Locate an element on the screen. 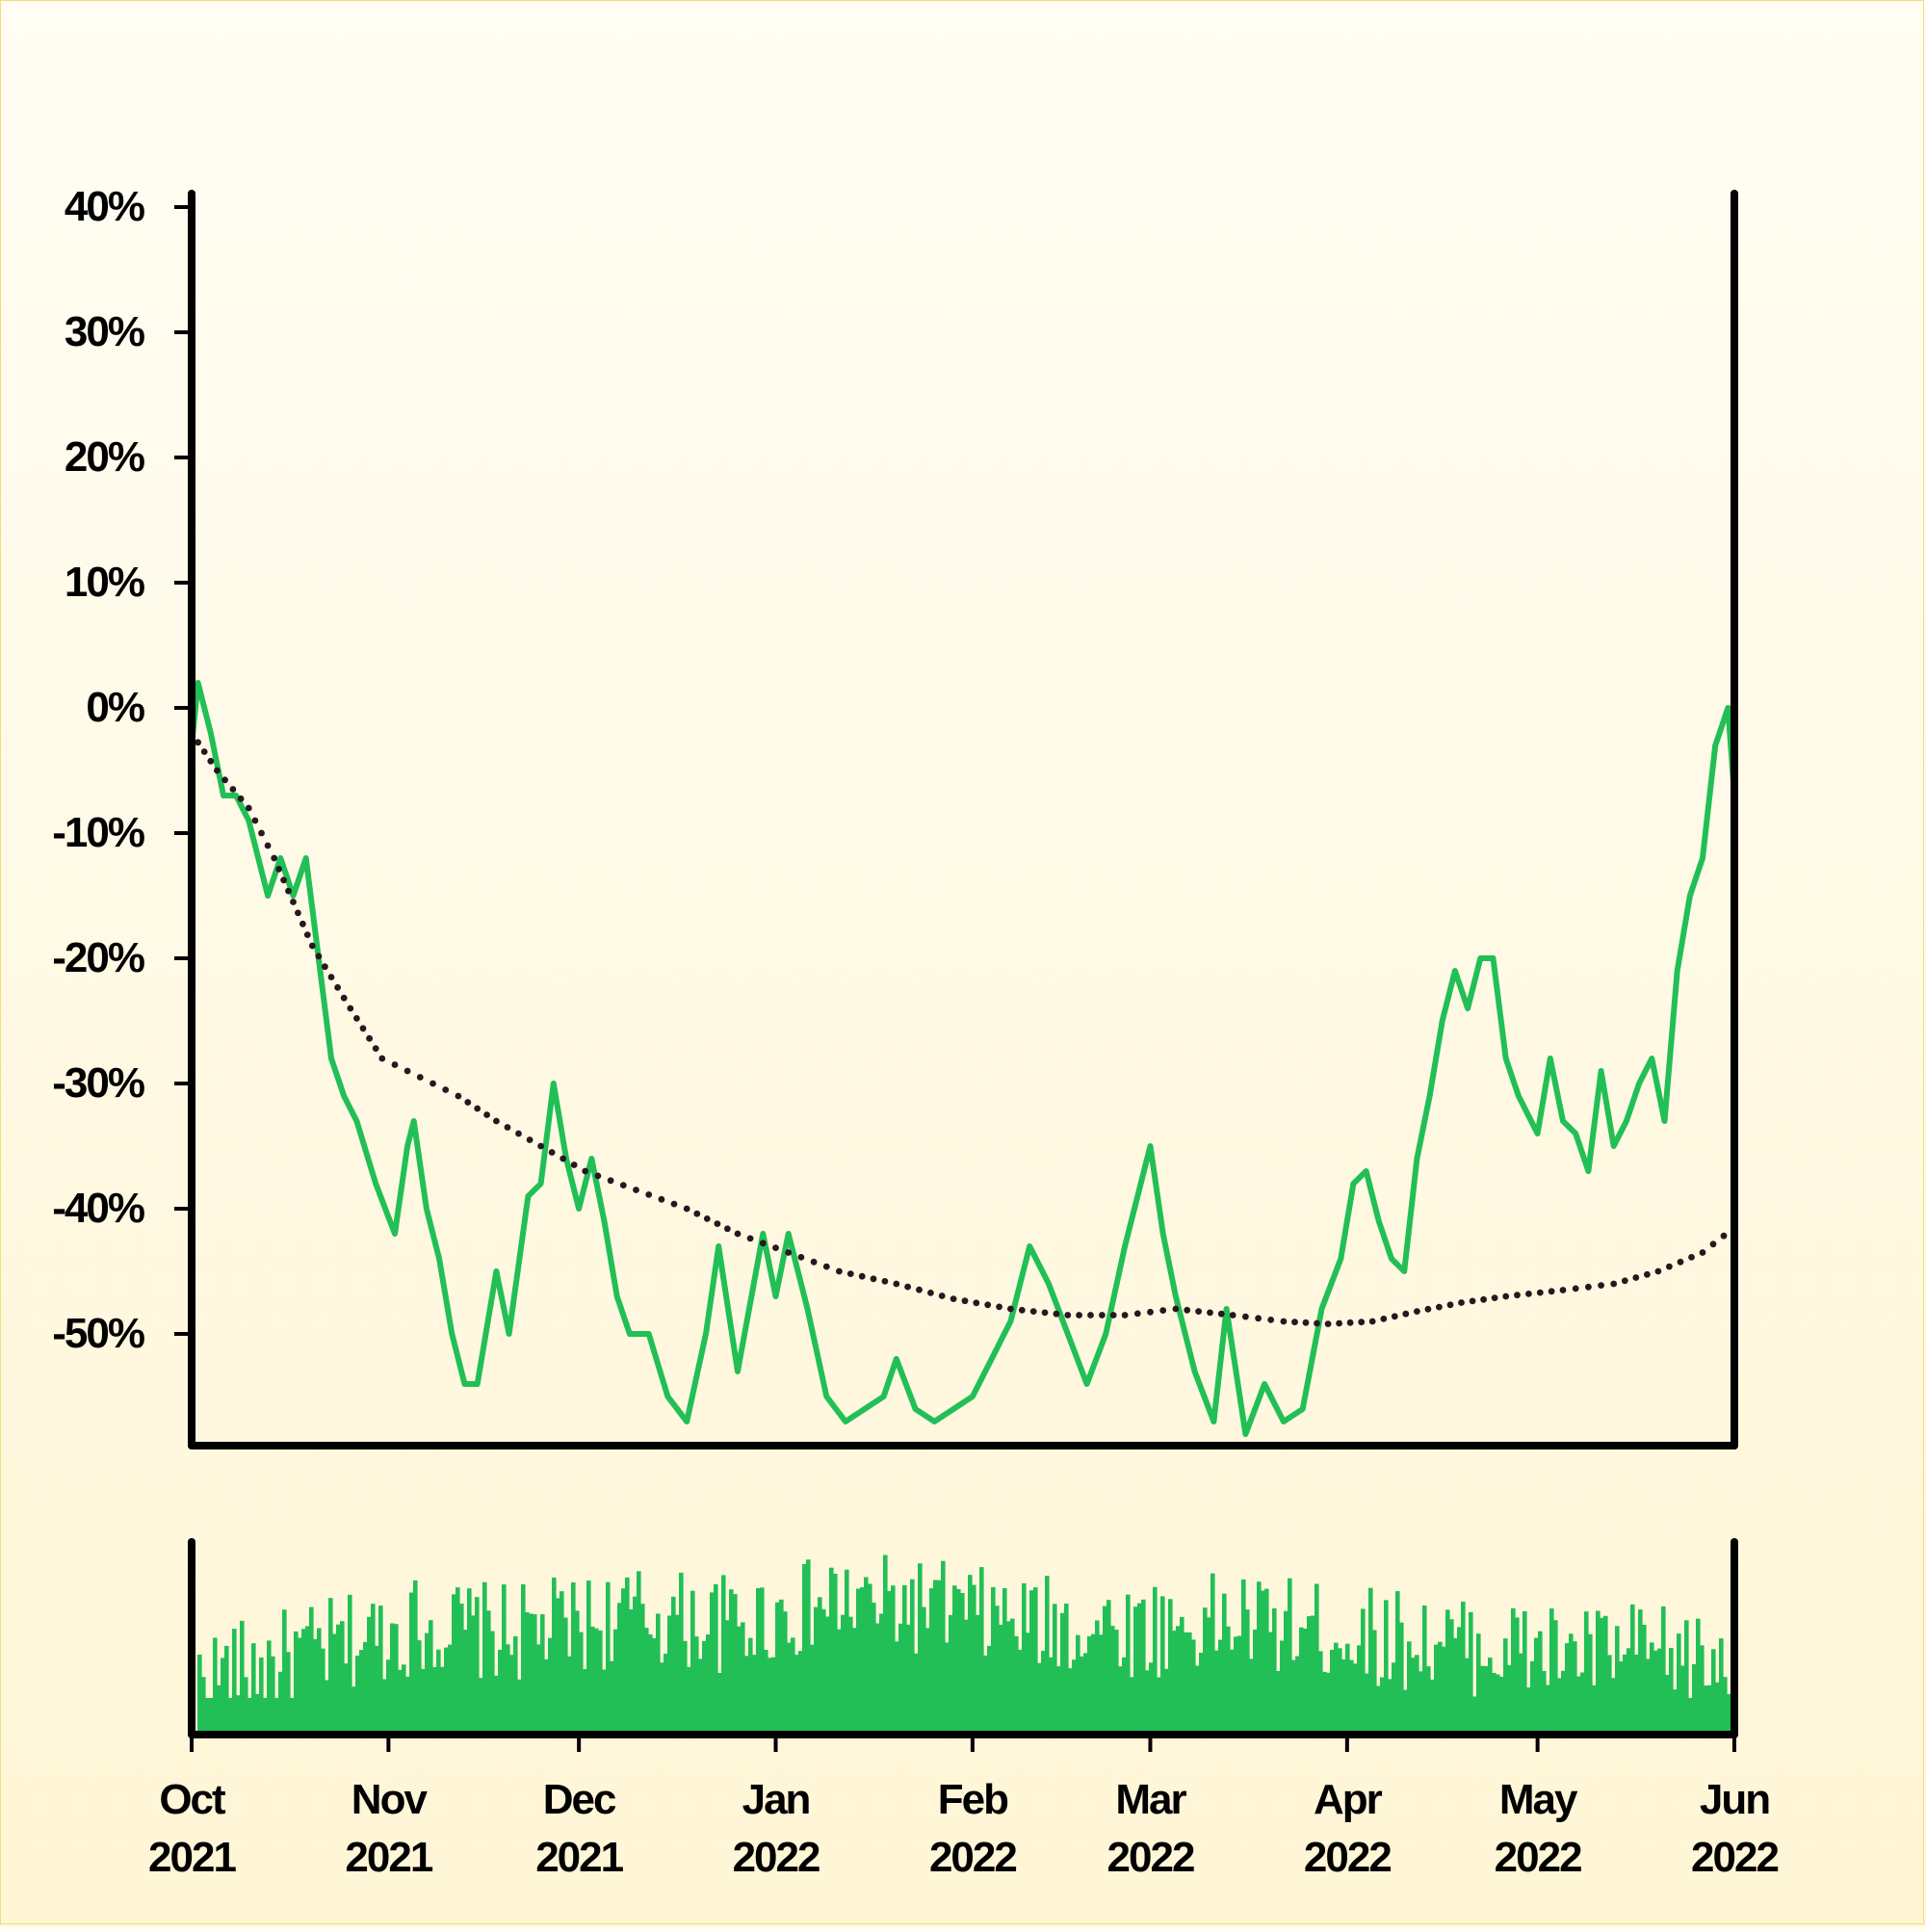  x-tick-year: 2021 is located at coordinates (192, 1857).